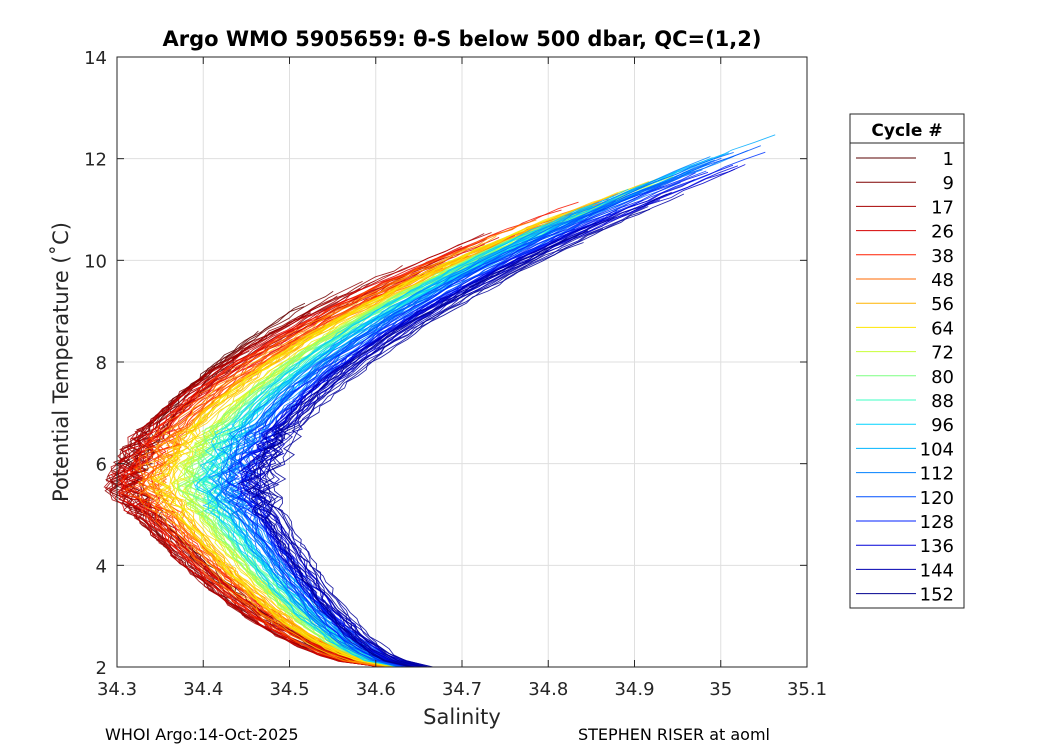 This screenshot has width=1050, height=750. Describe the element at coordinates (942, 401) in the screenshot. I see `legend-label: 88` at that location.